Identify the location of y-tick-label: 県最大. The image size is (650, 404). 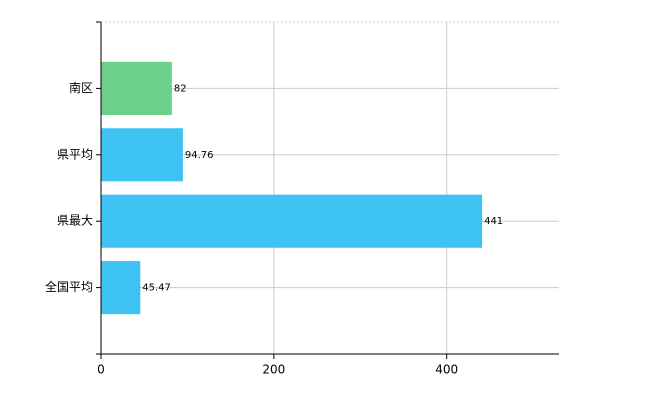
(75, 221).